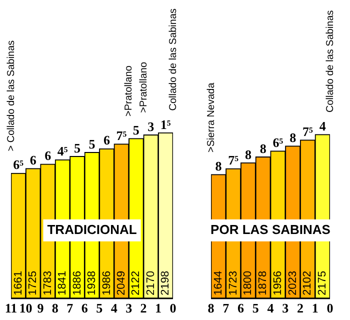 This screenshot has height=320, width=350. I want to click on data-label: 2023, so click(292, 283).